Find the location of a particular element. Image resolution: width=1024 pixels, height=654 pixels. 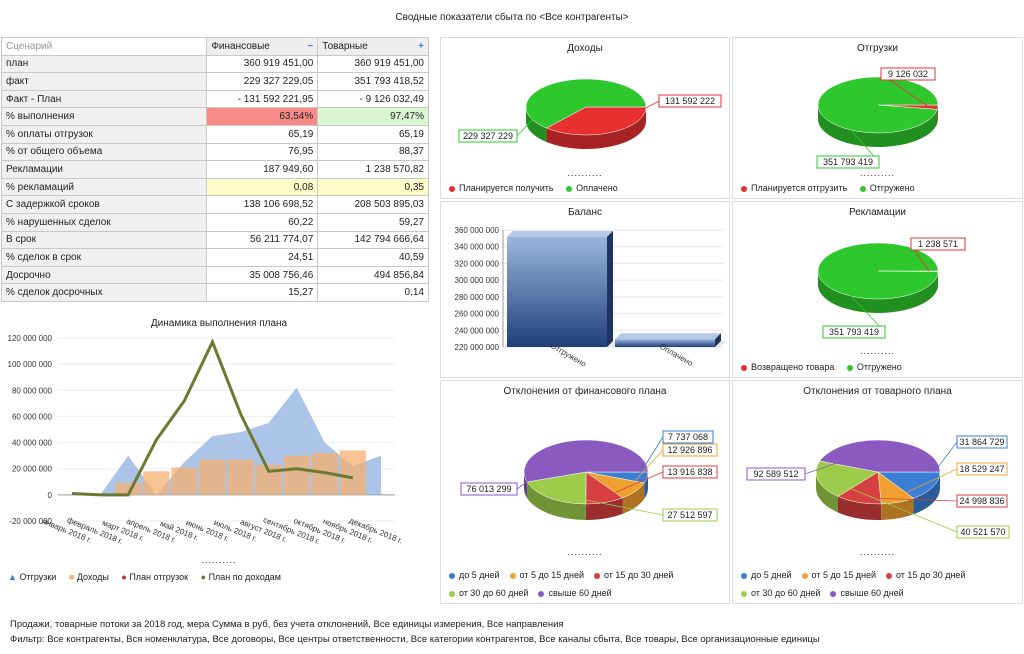

collapse-icon: − is located at coordinates (310, 46).